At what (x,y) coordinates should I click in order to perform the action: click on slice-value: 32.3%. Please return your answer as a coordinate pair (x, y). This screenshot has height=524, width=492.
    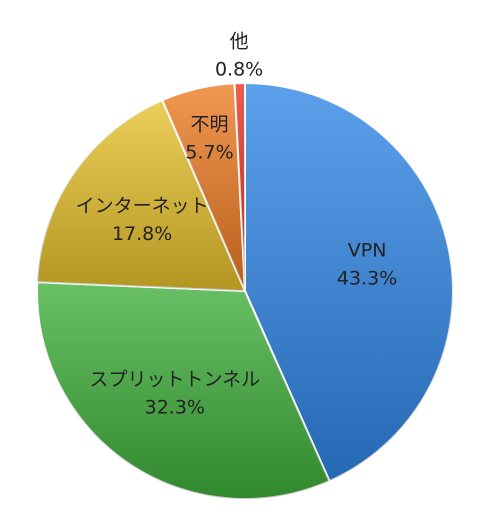
    Looking at the image, I should click on (175, 408).